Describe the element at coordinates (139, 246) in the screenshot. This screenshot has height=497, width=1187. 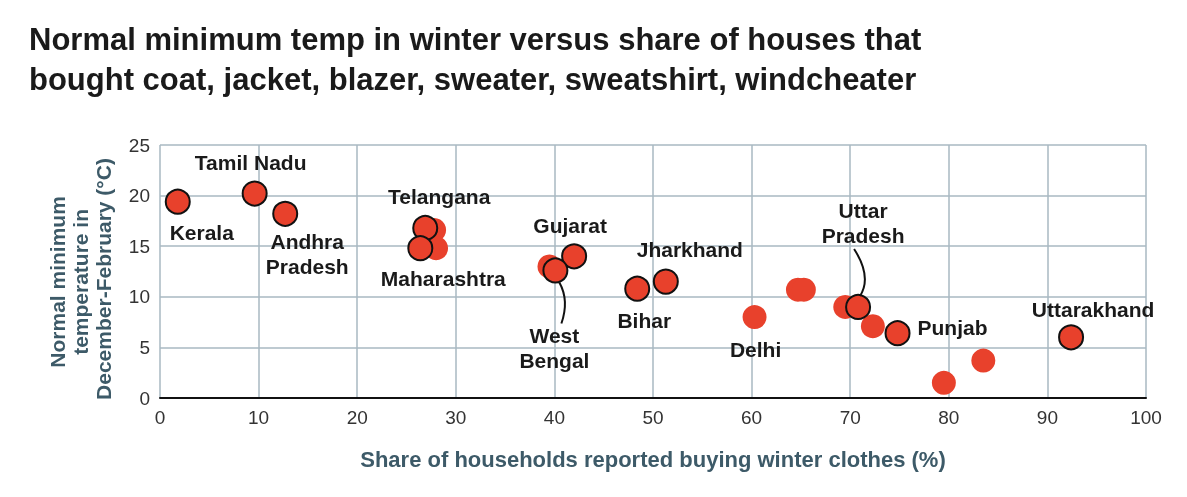
I see `y-tick-label: 15` at that location.